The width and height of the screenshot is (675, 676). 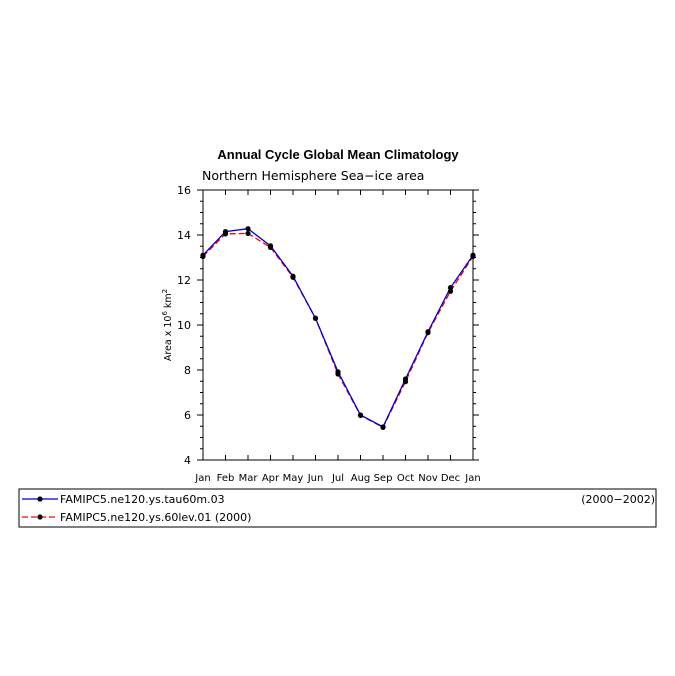 I want to click on x-tick-label: Oct, so click(x=405, y=478).